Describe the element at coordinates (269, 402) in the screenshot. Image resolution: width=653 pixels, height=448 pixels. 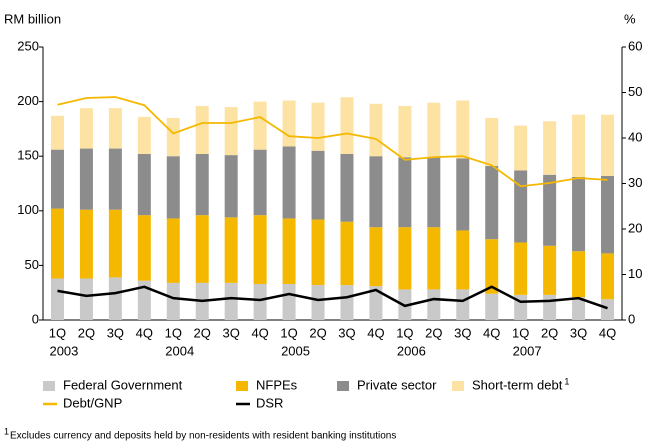
I see `legend-label: DSR` at that location.